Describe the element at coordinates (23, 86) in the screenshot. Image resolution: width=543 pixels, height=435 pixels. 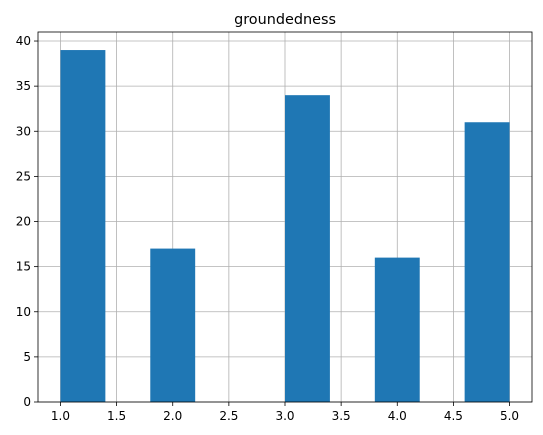
I see `y-tick-label: 35` at that location.